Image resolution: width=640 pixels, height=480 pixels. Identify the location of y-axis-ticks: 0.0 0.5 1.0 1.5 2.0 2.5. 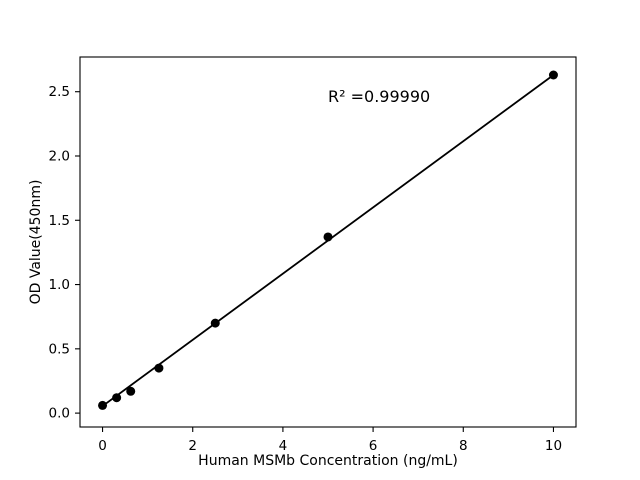
(64, 253).